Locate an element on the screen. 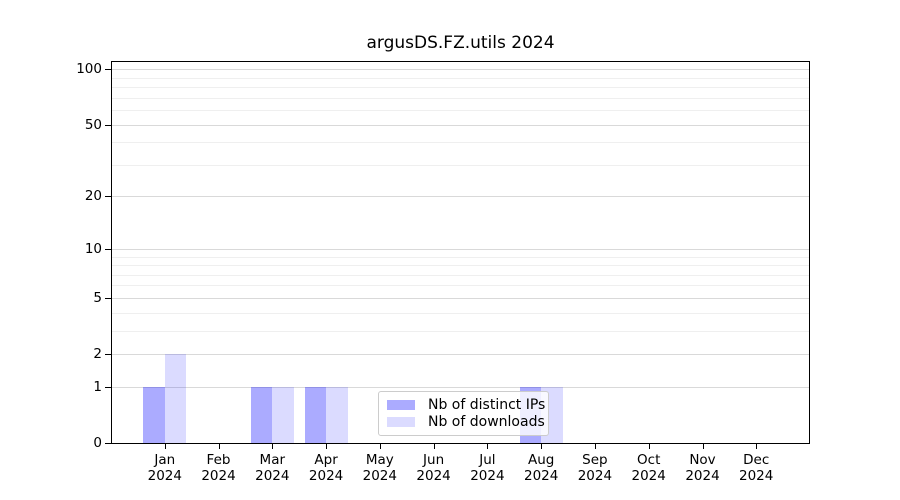  x-tick-year-aug: 2024 is located at coordinates (541, 476).